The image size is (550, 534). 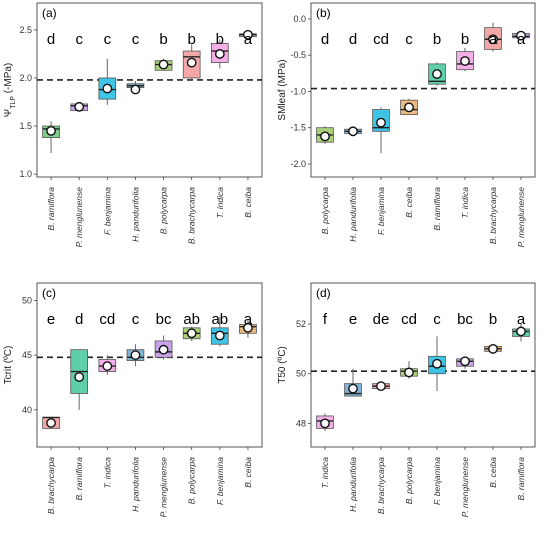 What do you see at coordinates (325, 319) in the screenshot?
I see `significance-letter: f` at bounding box center [325, 319].